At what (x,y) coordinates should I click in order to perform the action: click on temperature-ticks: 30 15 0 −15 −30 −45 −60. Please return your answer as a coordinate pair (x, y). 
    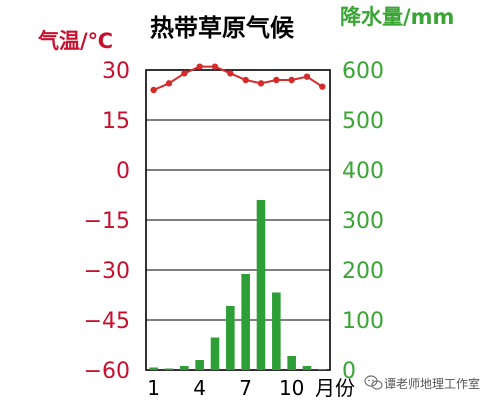
    Looking at the image, I should click on (107, 221).